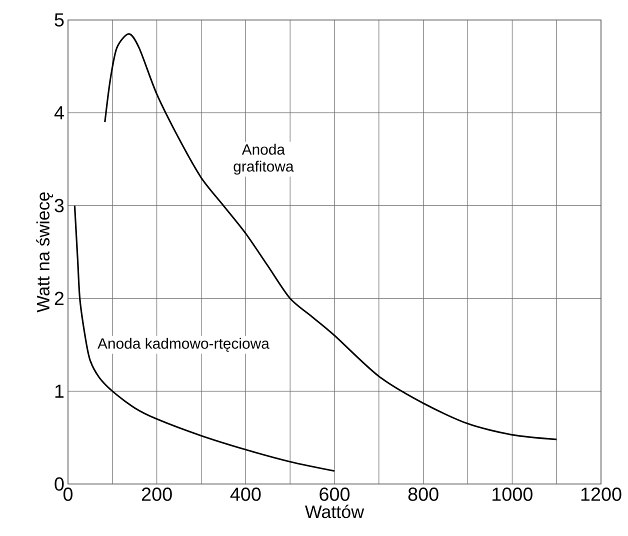  What do you see at coordinates (423, 494) in the screenshot?
I see `x-tick-label: 800` at bounding box center [423, 494].